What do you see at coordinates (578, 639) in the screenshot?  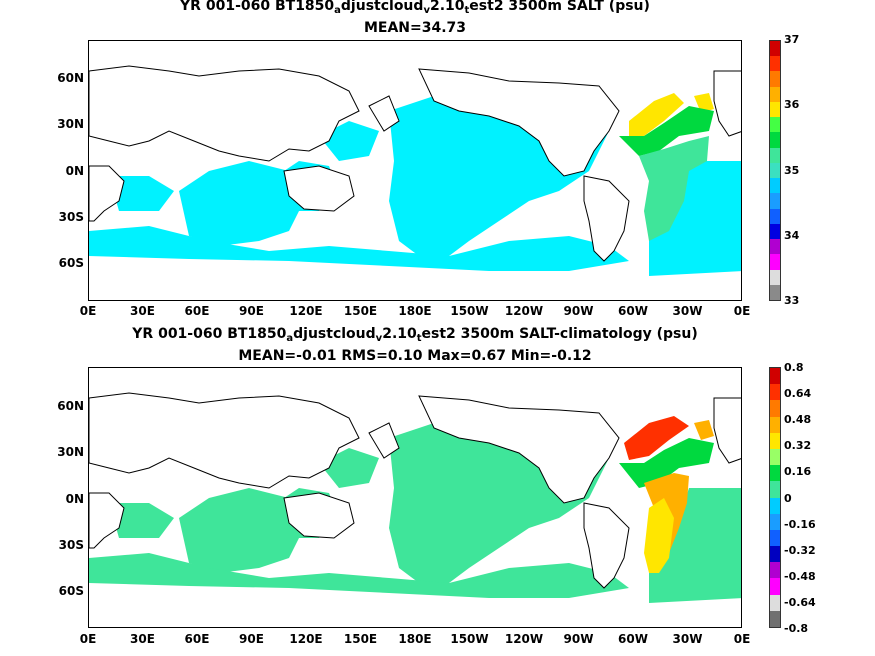 I see `panel2-lon-label: 90W` at bounding box center [578, 639].